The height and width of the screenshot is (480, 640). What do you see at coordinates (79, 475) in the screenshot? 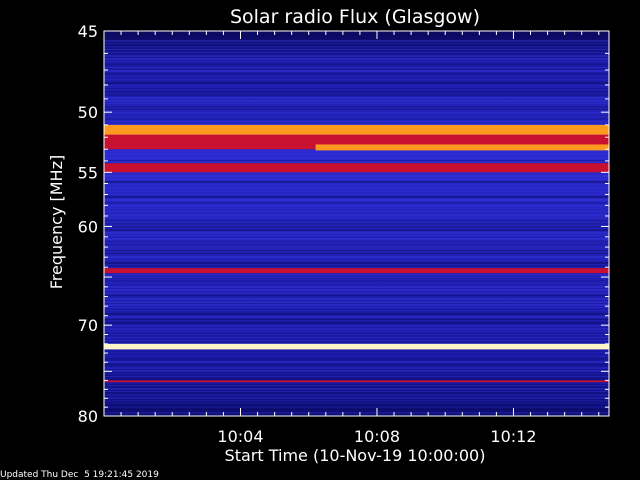
I see `updated-timestamp: Updated Thu Dec 5 19:21:45 2019` at bounding box center [79, 475].